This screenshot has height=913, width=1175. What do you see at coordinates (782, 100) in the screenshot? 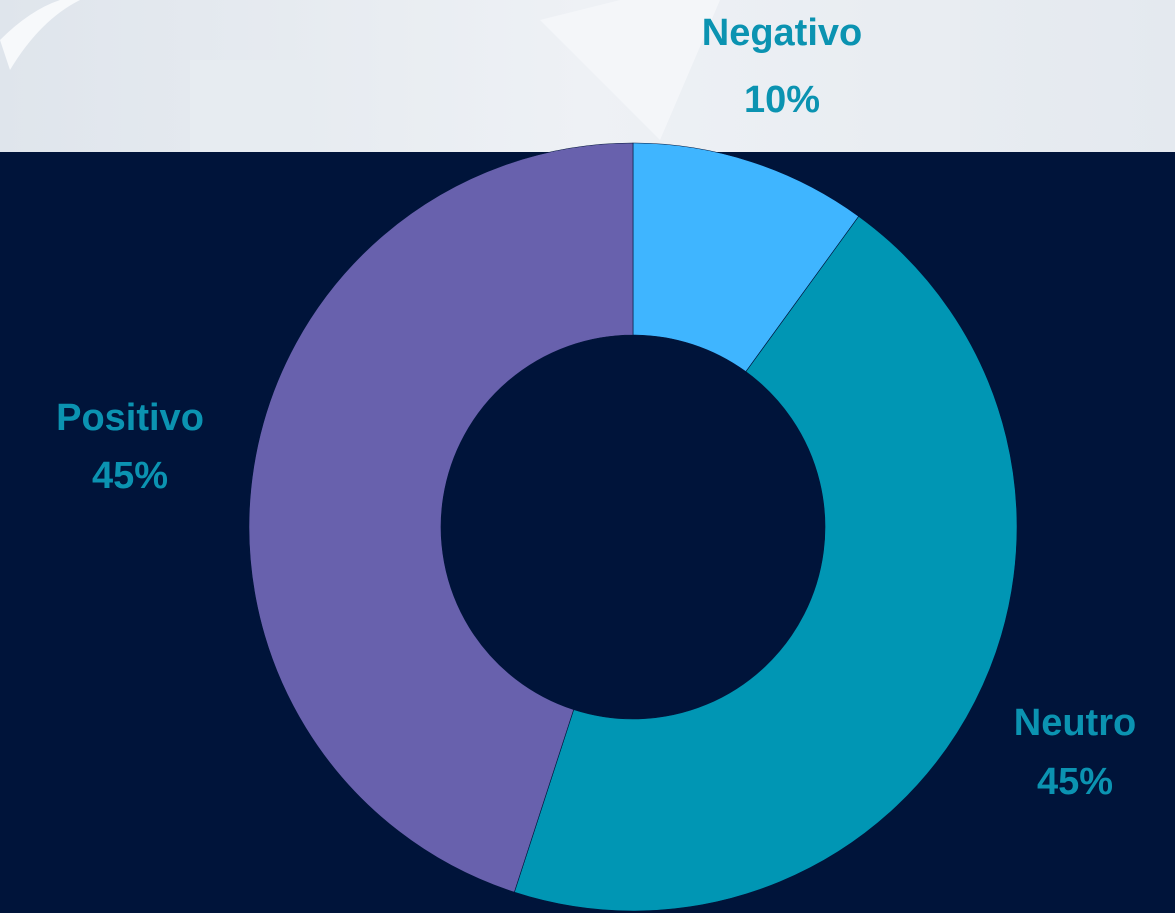
I see `data-label-value: 10%` at bounding box center [782, 100].